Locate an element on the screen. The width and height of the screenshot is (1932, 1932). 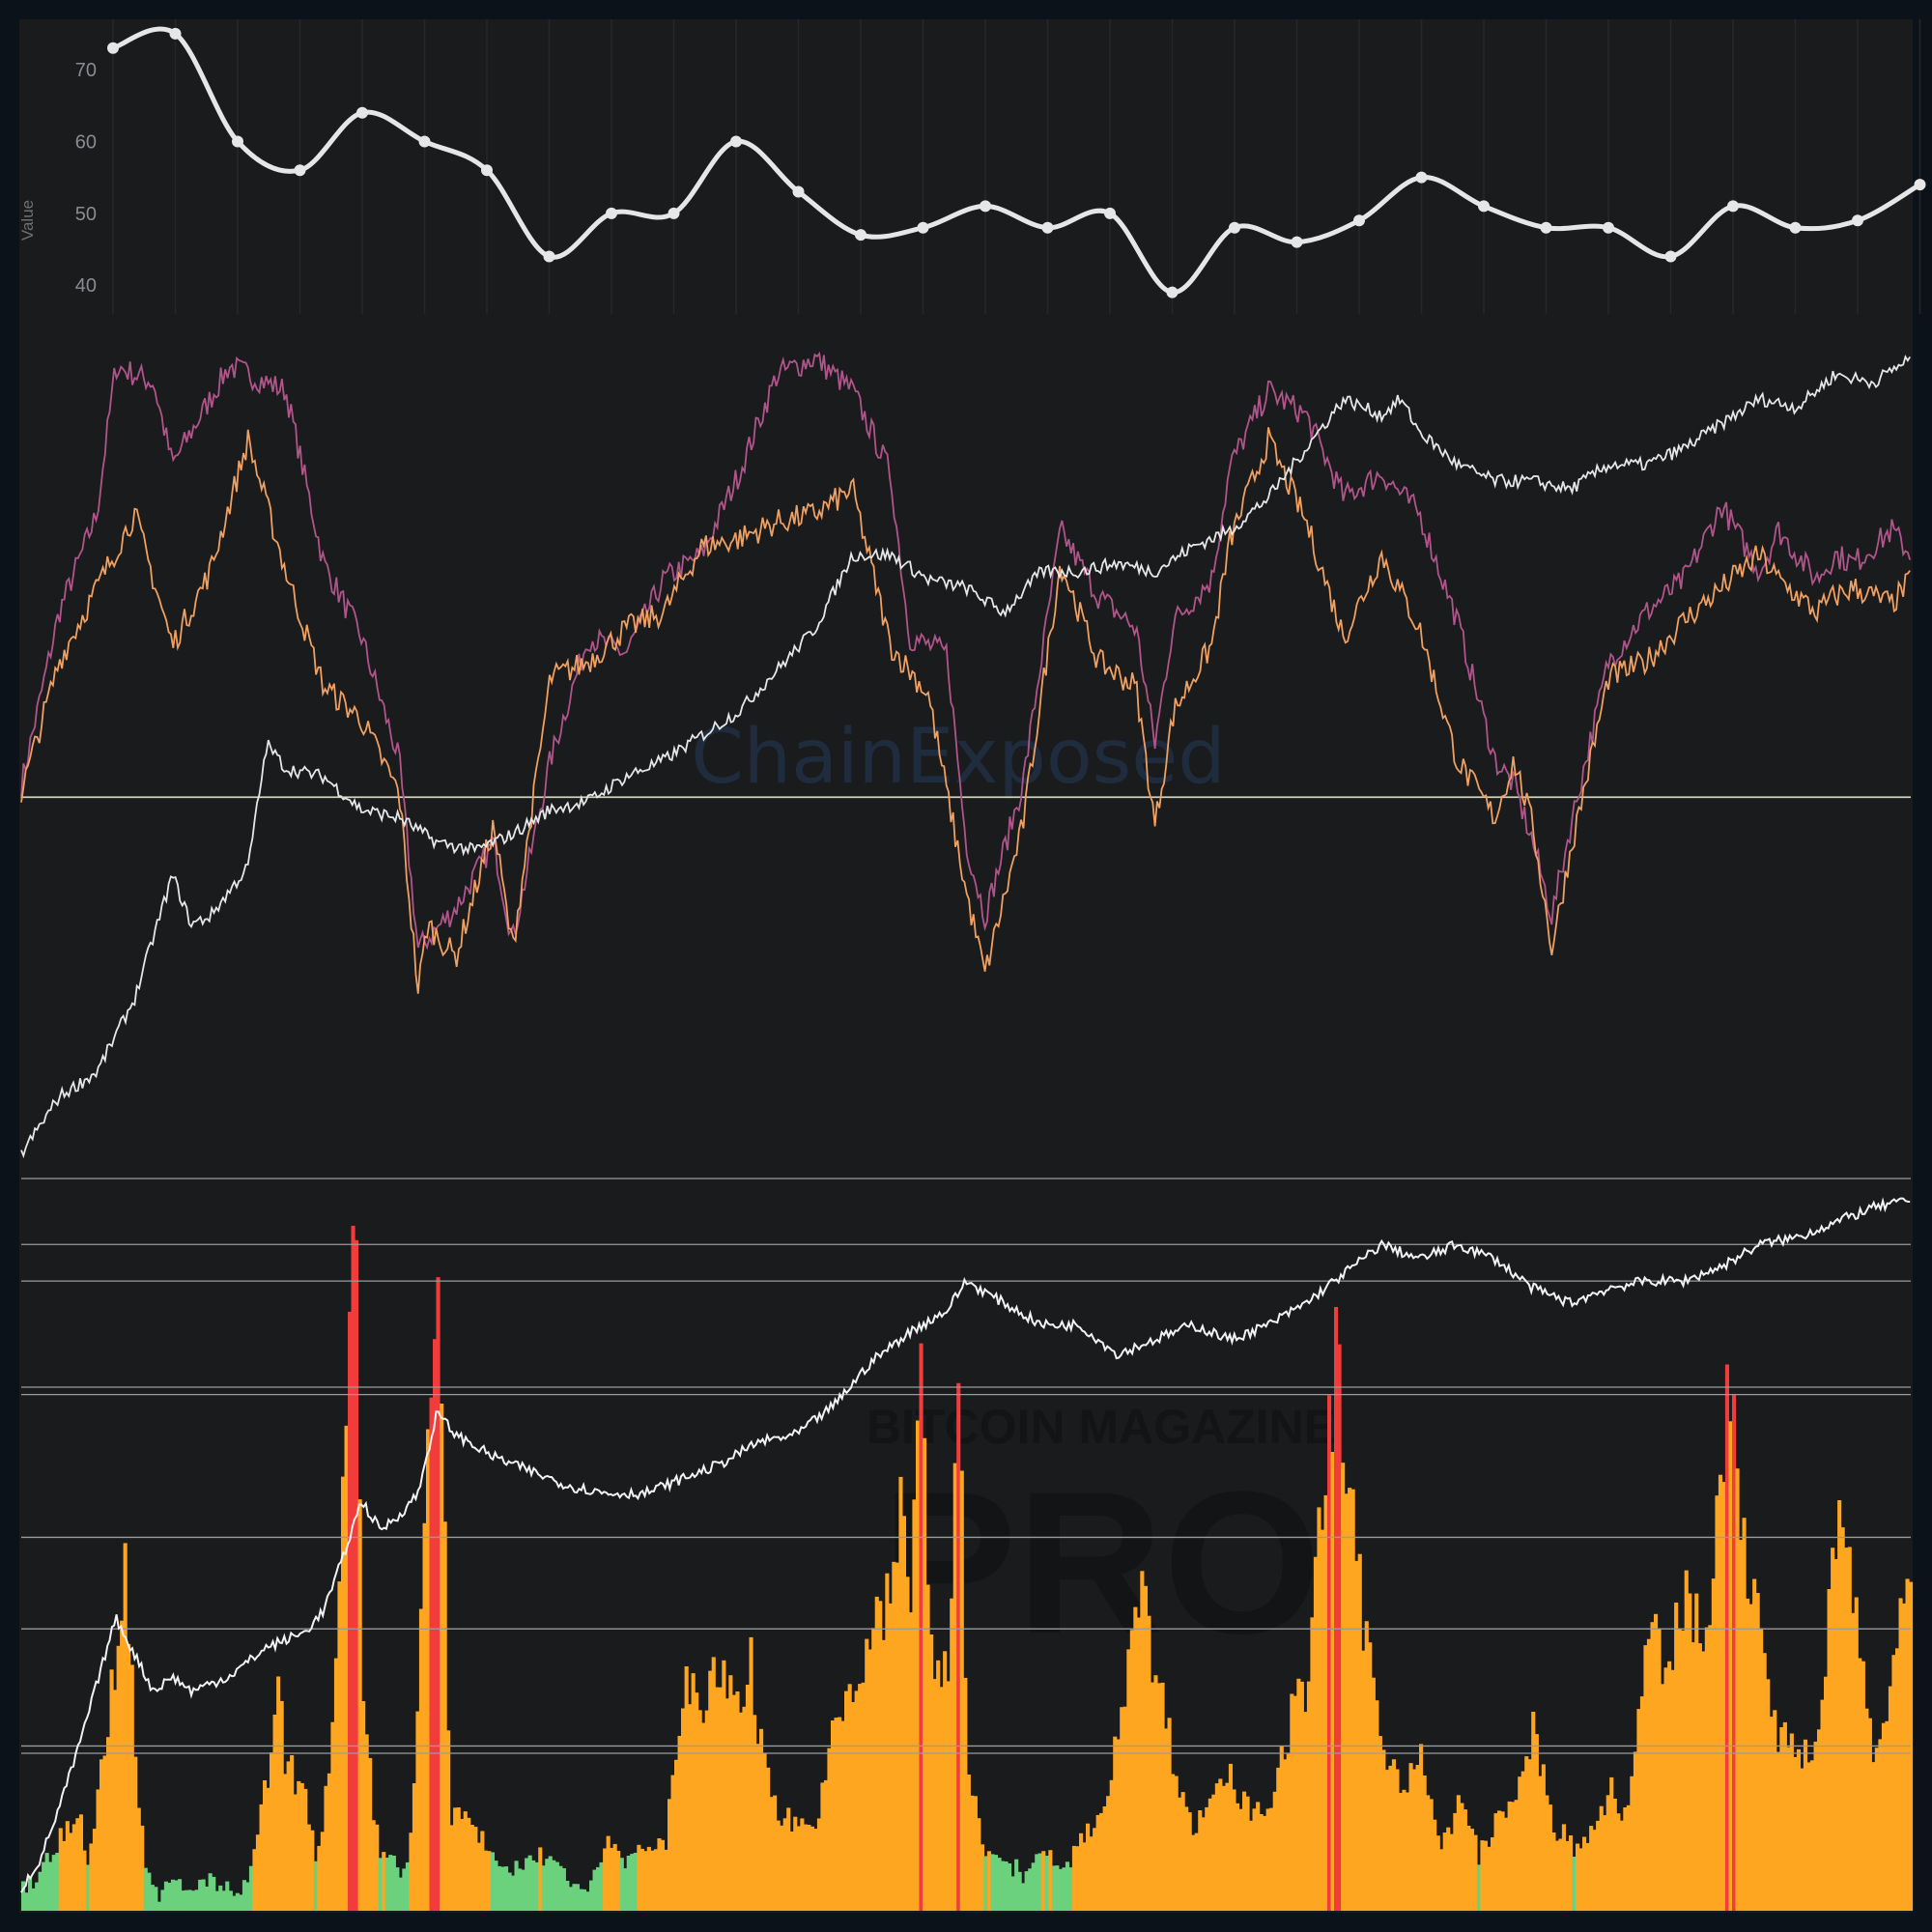
top-y-axis-title: Value is located at coordinates (27, 220).